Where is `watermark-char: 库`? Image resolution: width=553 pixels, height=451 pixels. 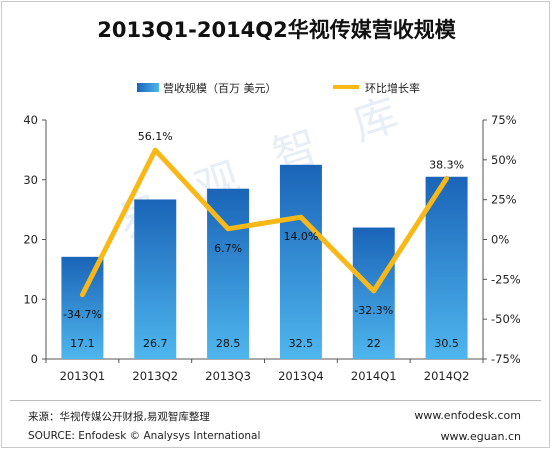
watermark-char: 库 is located at coordinates (376, 120).